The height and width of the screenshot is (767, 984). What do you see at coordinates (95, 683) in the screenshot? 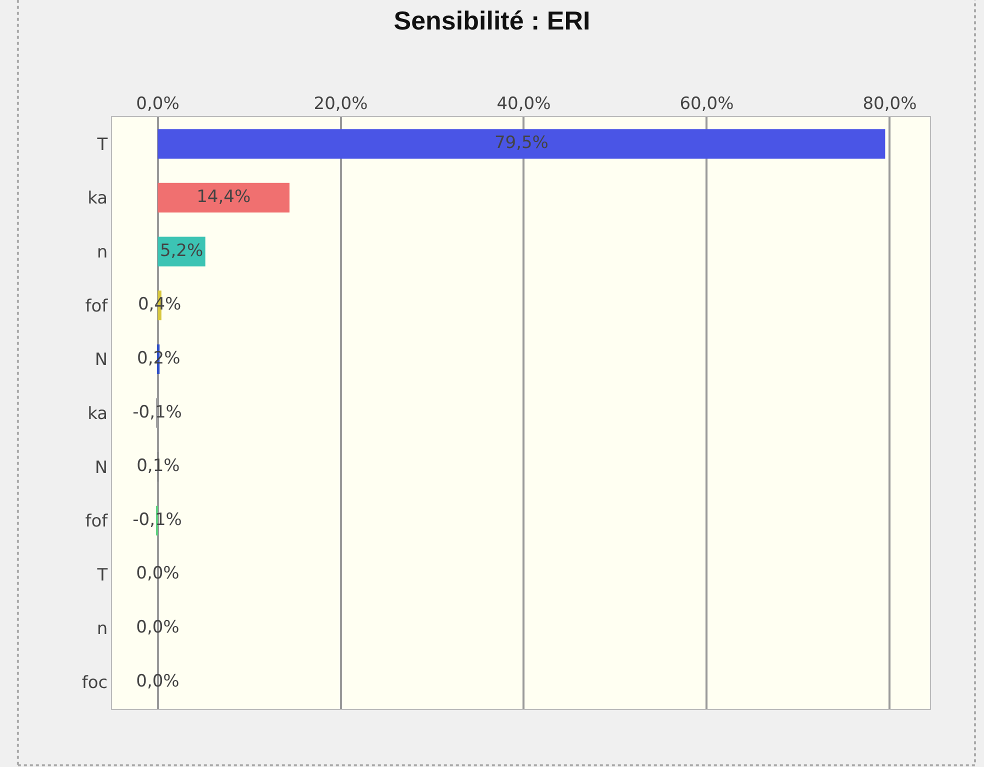
I see `y-tick-label: foc` at bounding box center [95, 683].